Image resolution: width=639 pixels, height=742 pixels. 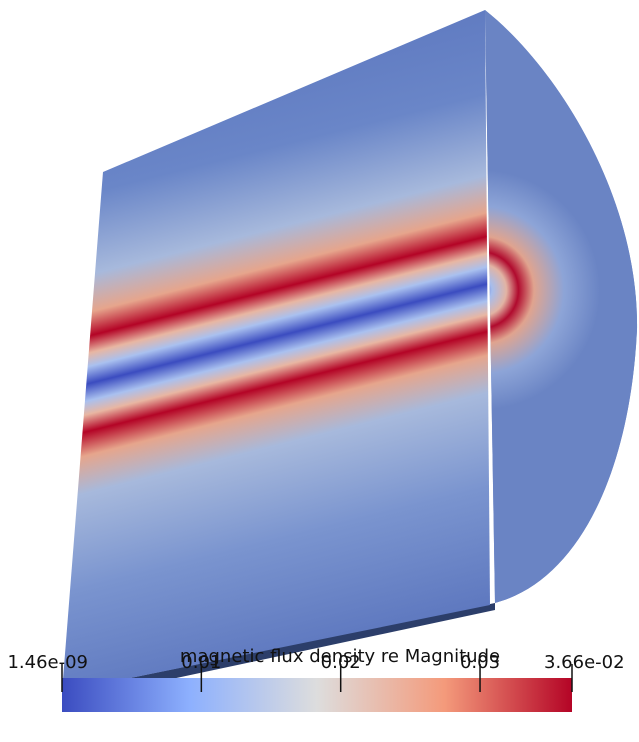 What do you see at coordinates (584, 662) in the screenshot?
I see `colorbar-tick-label: 3.66e-02` at bounding box center [584, 662].